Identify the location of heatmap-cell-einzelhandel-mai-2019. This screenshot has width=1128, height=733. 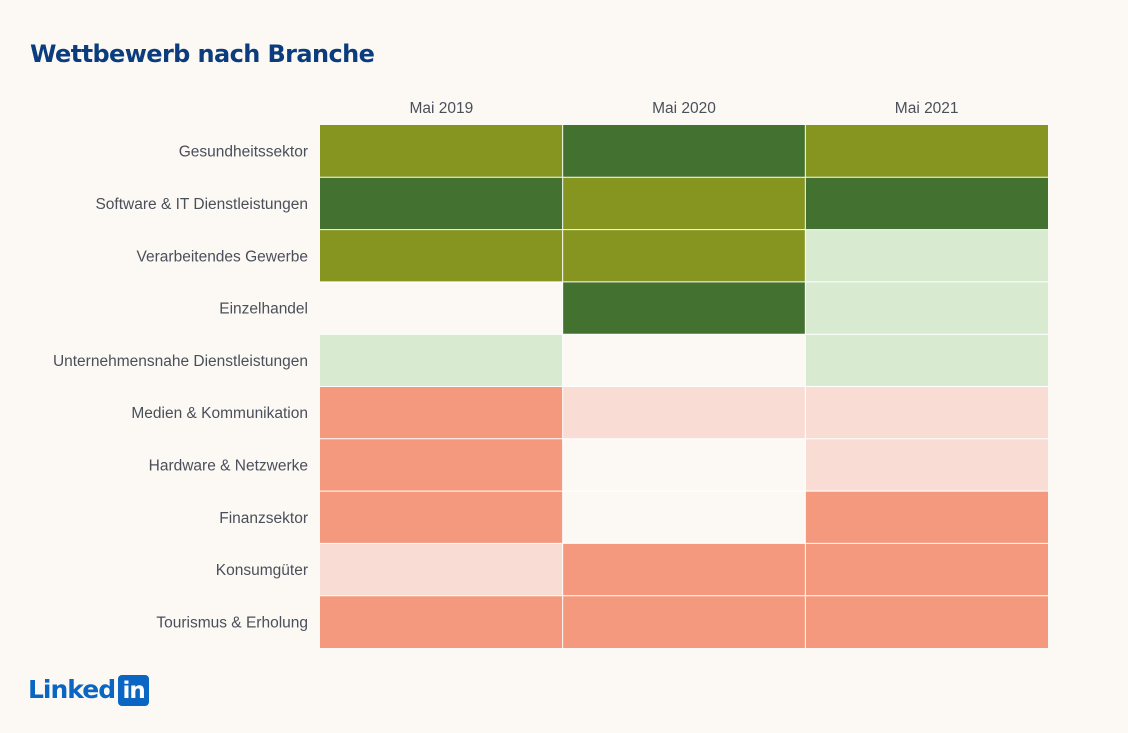
(441, 308).